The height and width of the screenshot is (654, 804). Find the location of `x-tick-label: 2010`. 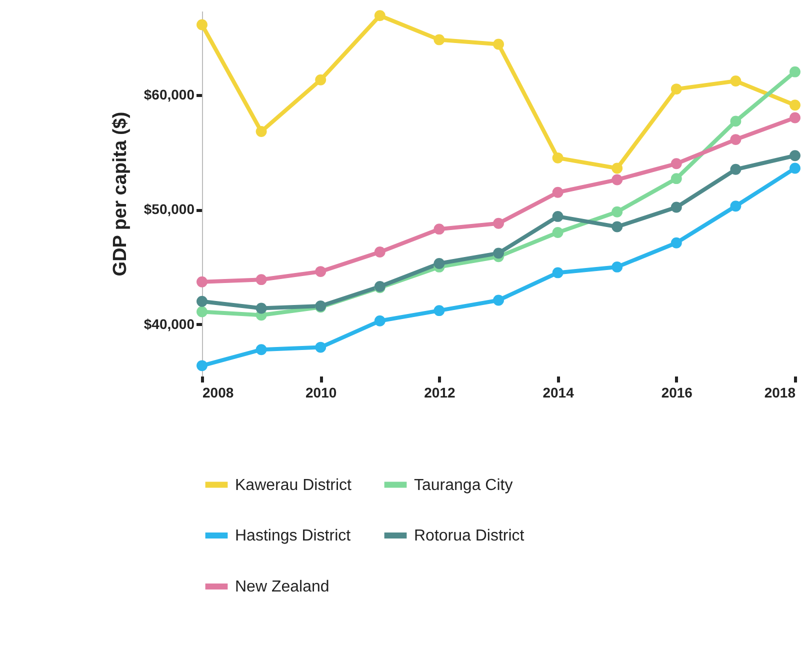

x-tick-label: 2010 is located at coordinates (321, 392).